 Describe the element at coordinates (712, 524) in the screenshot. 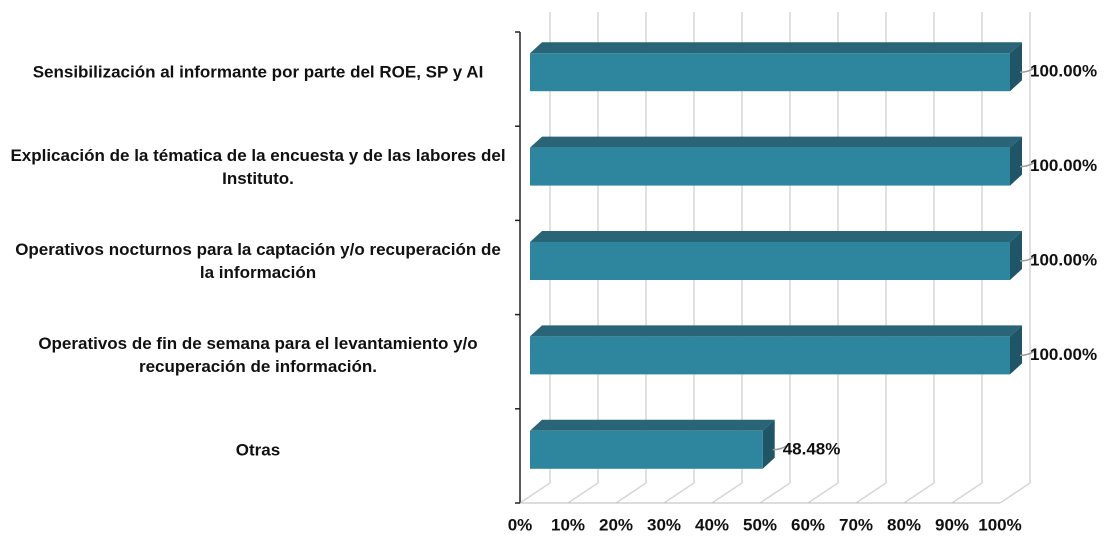

I see `x-tick-label: 40%` at that location.